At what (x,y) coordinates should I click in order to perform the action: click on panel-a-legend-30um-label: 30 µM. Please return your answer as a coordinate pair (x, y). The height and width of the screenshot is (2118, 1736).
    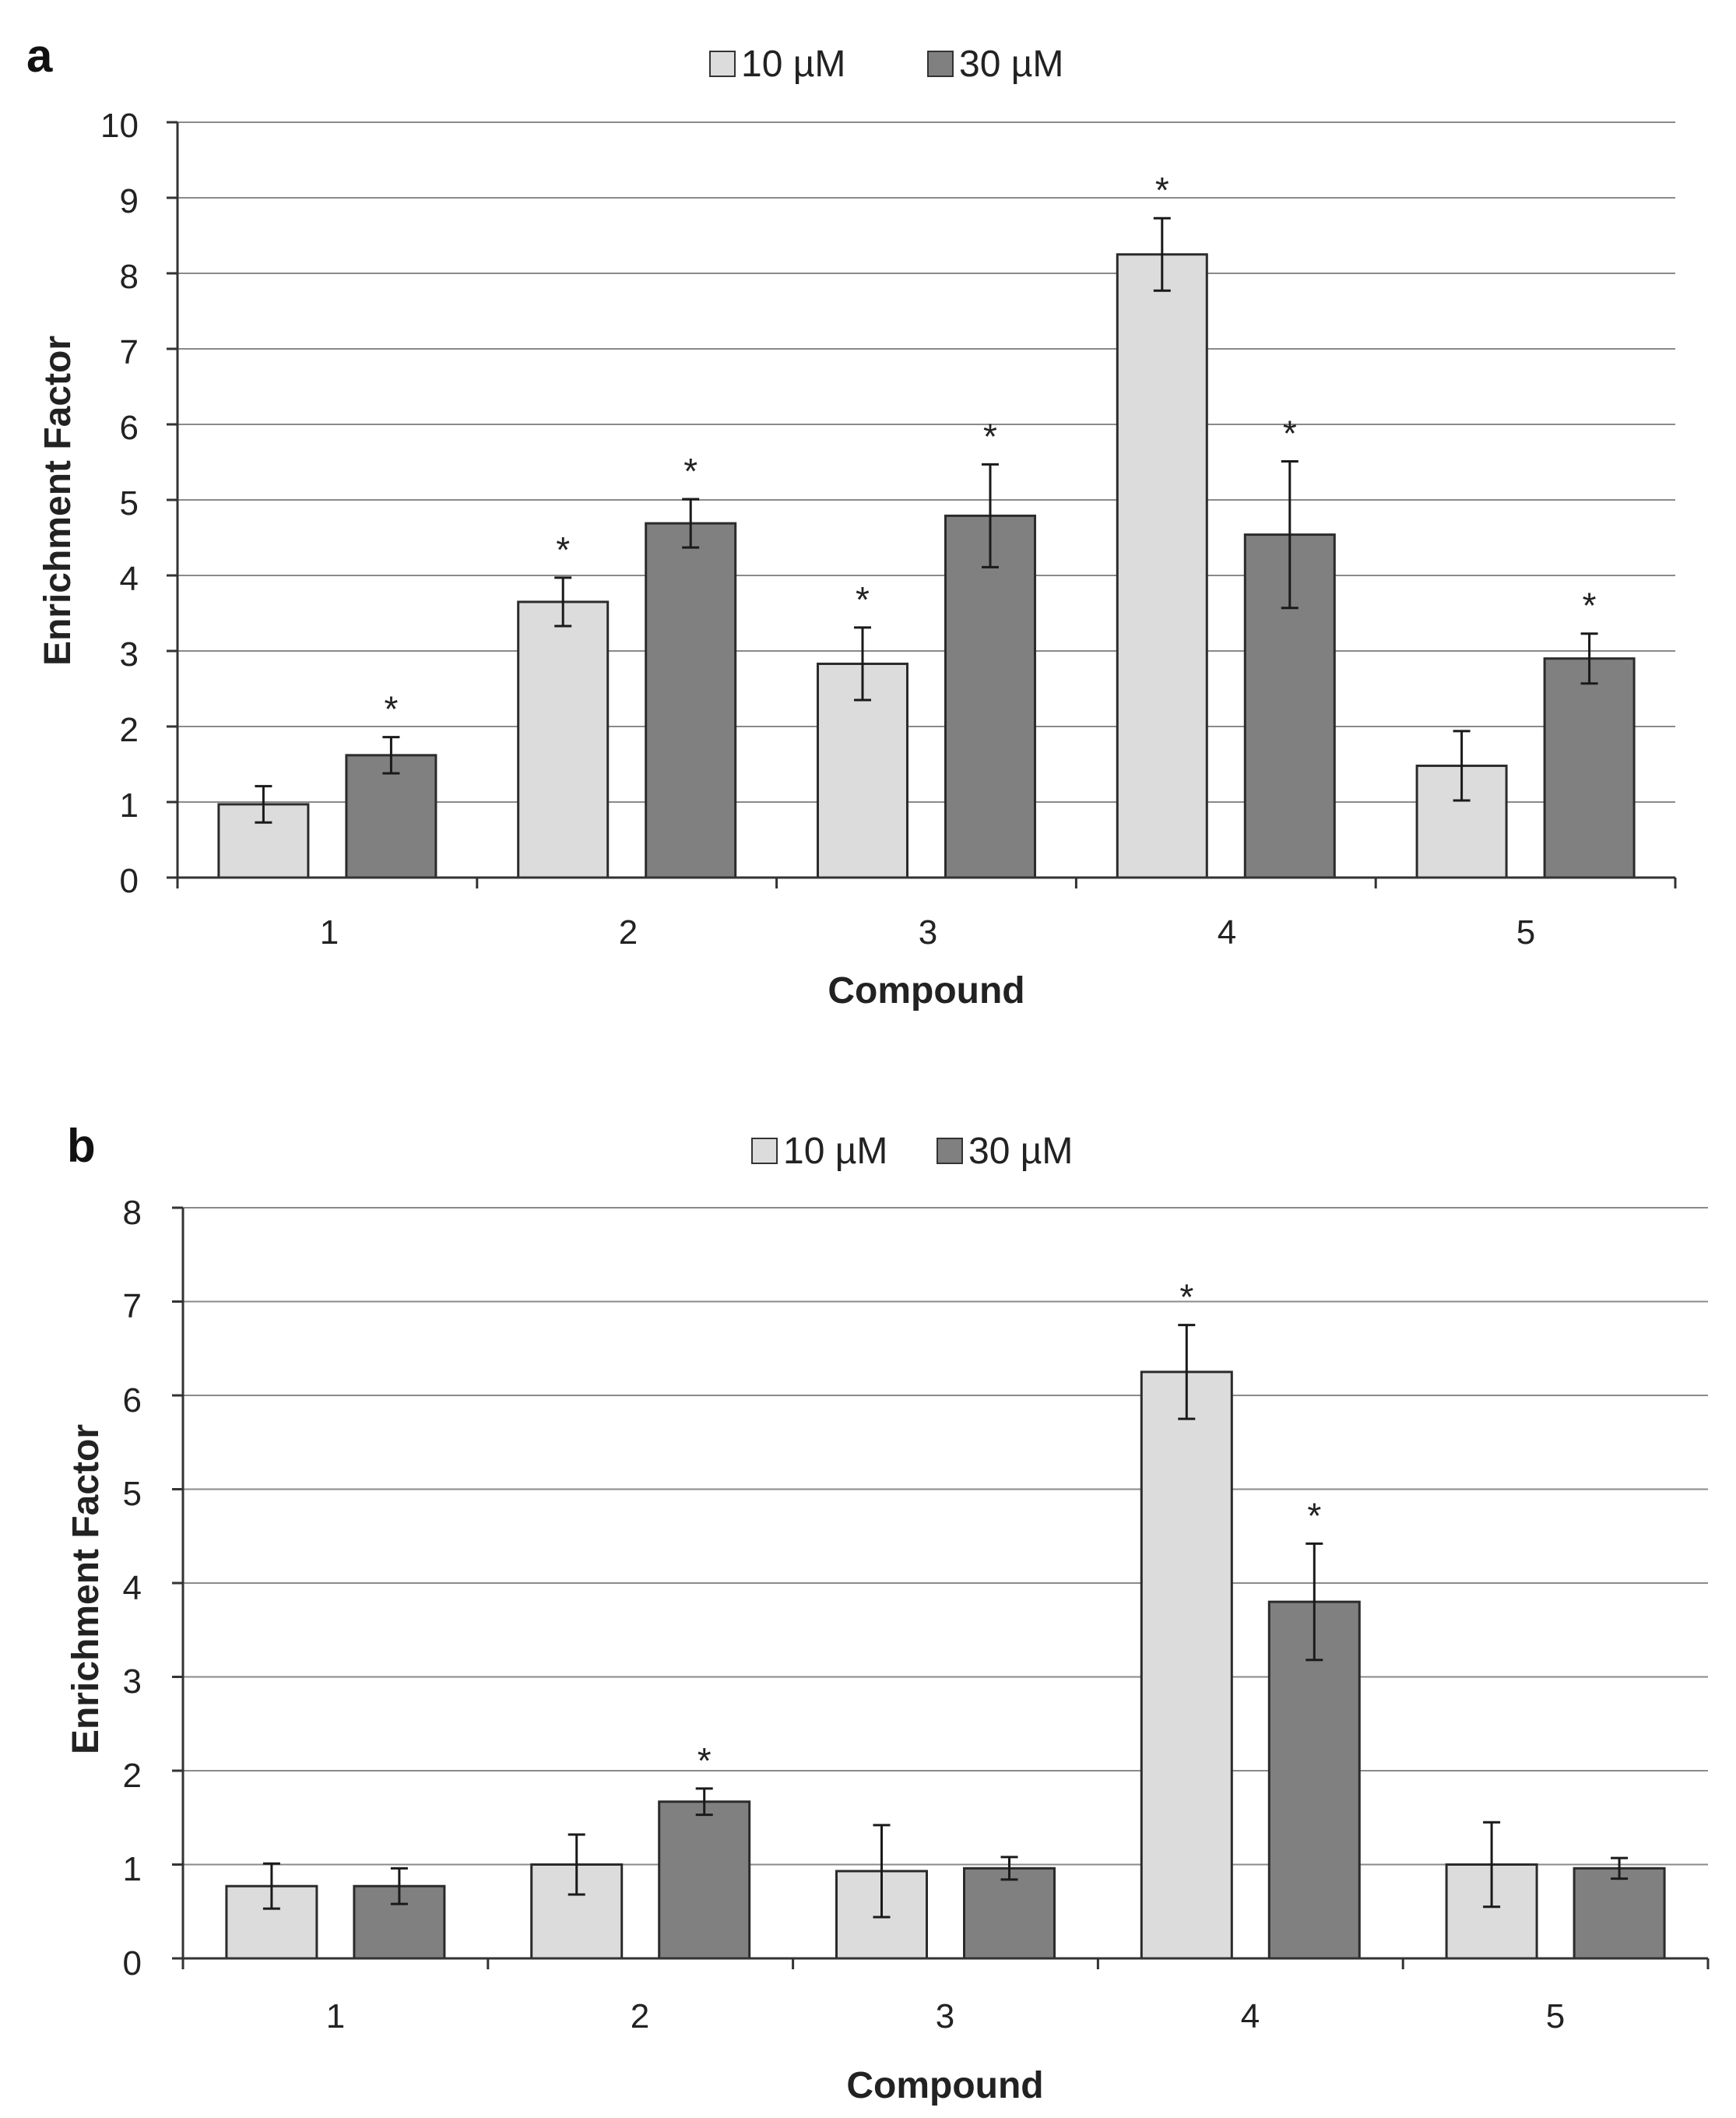
    Looking at the image, I should click on (1011, 64).